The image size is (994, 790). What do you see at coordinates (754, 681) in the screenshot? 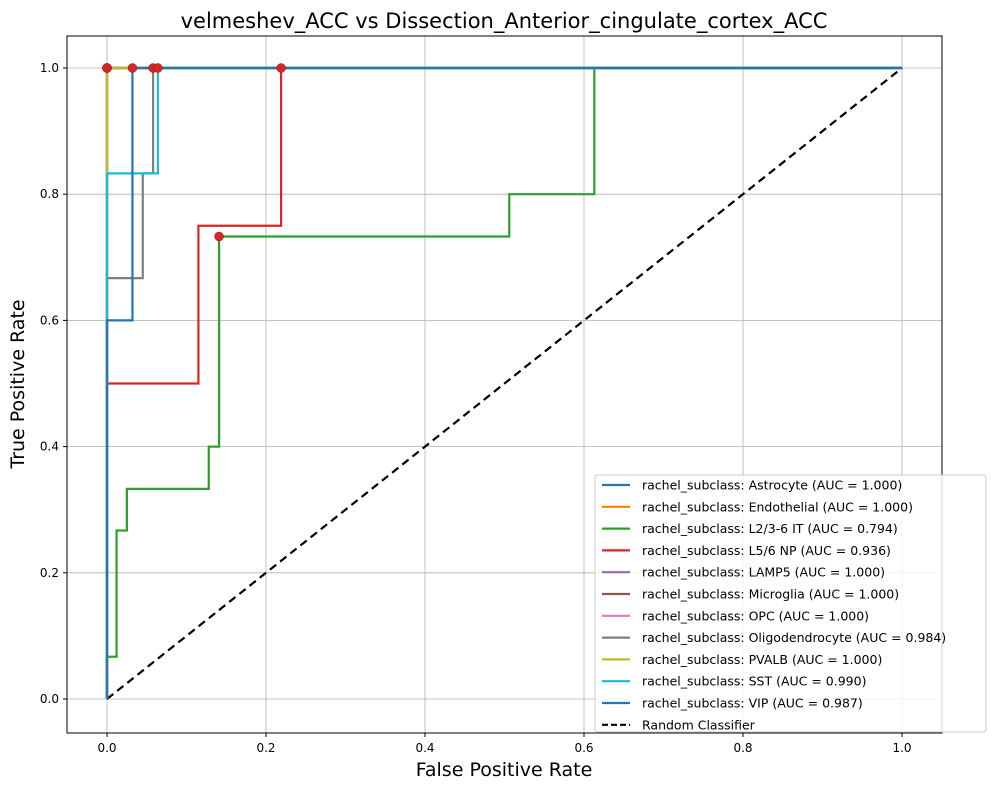
I see `legend-label: rachel_subclass: SST (AUC = 0.990)` at bounding box center [754, 681].